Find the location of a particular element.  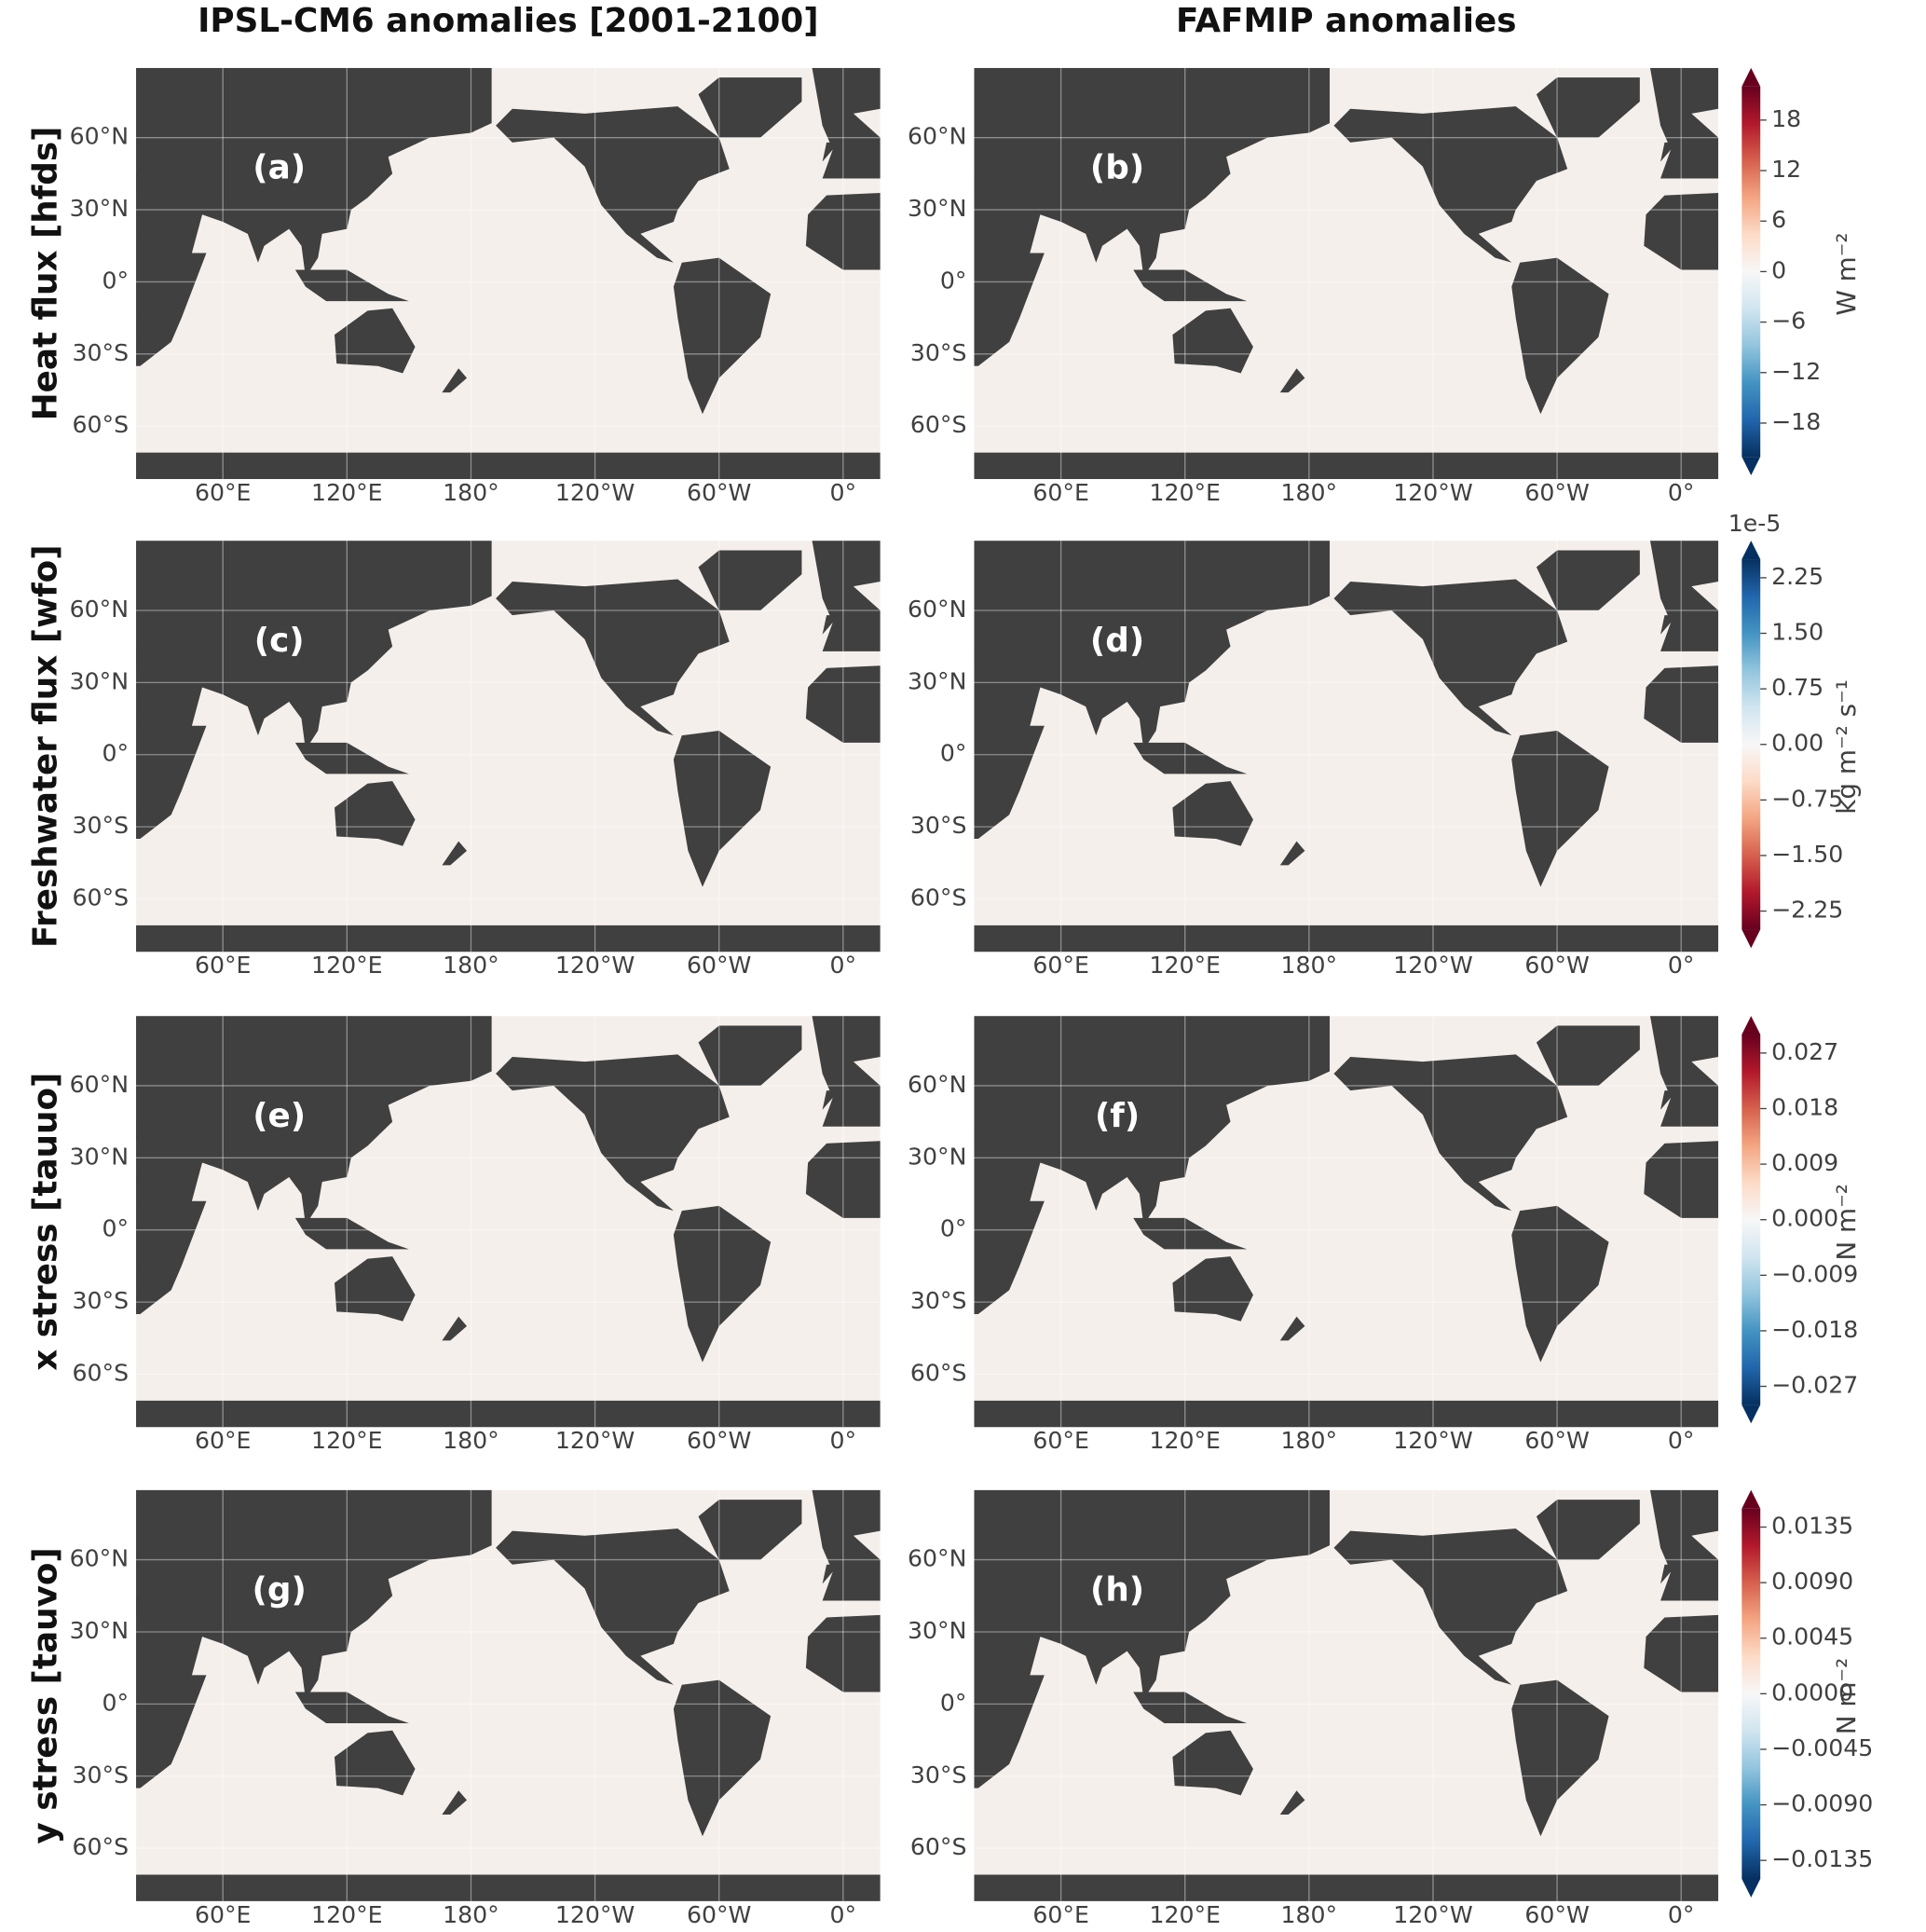

colorbar-tick-label: −0.0135 is located at coordinates (1822, 1858).